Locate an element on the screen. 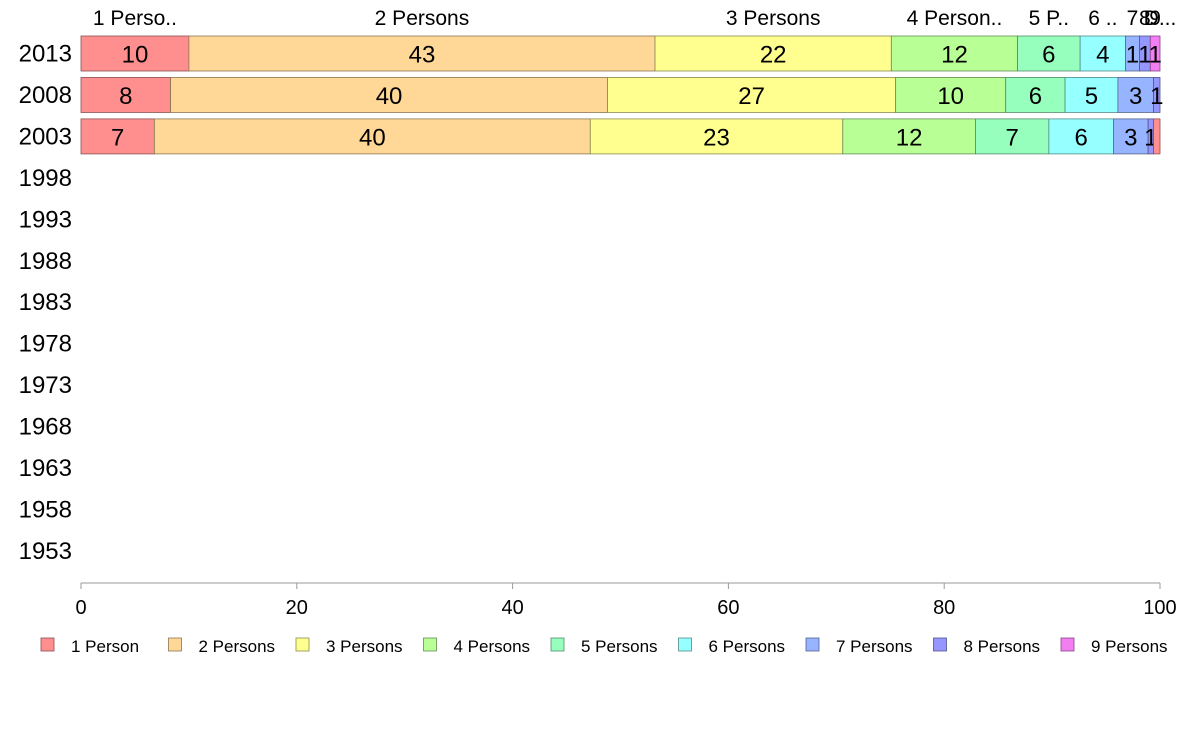 This screenshot has height=736, width=1188. legend-label: 6 Persons is located at coordinates (747, 646).